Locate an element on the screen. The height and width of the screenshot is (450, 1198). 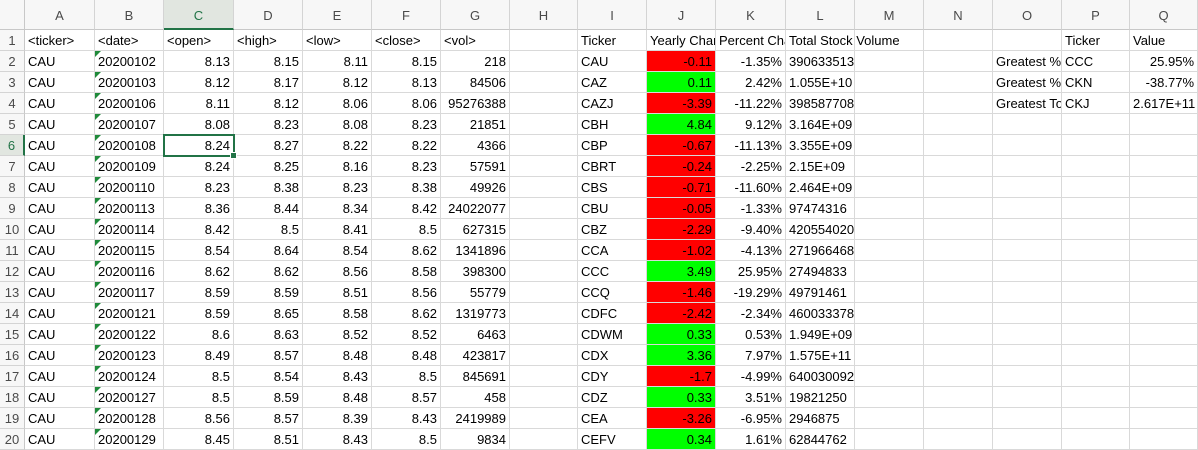
cell-n4 is located at coordinates (958, 103).